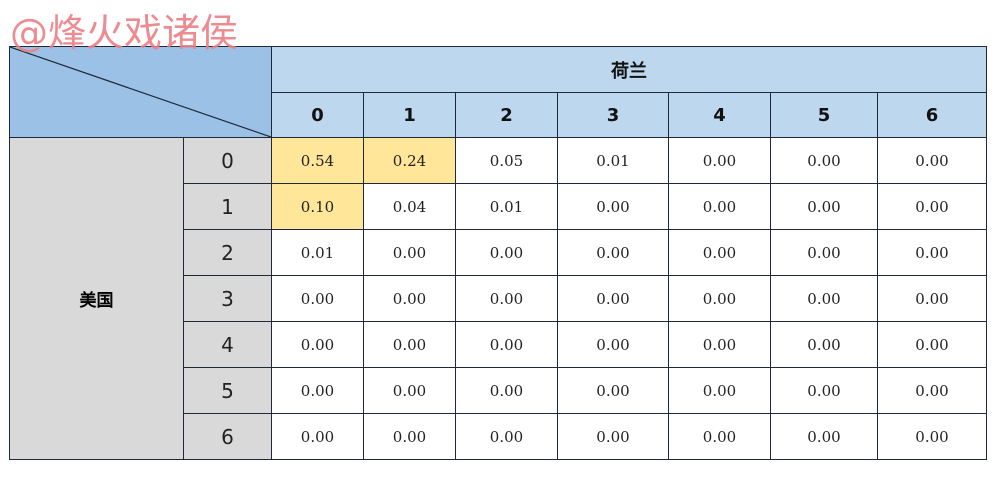 The height and width of the screenshot is (500, 1000). What do you see at coordinates (227, 344) in the screenshot?
I see `row-header: 4` at bounding box center [227, 344].